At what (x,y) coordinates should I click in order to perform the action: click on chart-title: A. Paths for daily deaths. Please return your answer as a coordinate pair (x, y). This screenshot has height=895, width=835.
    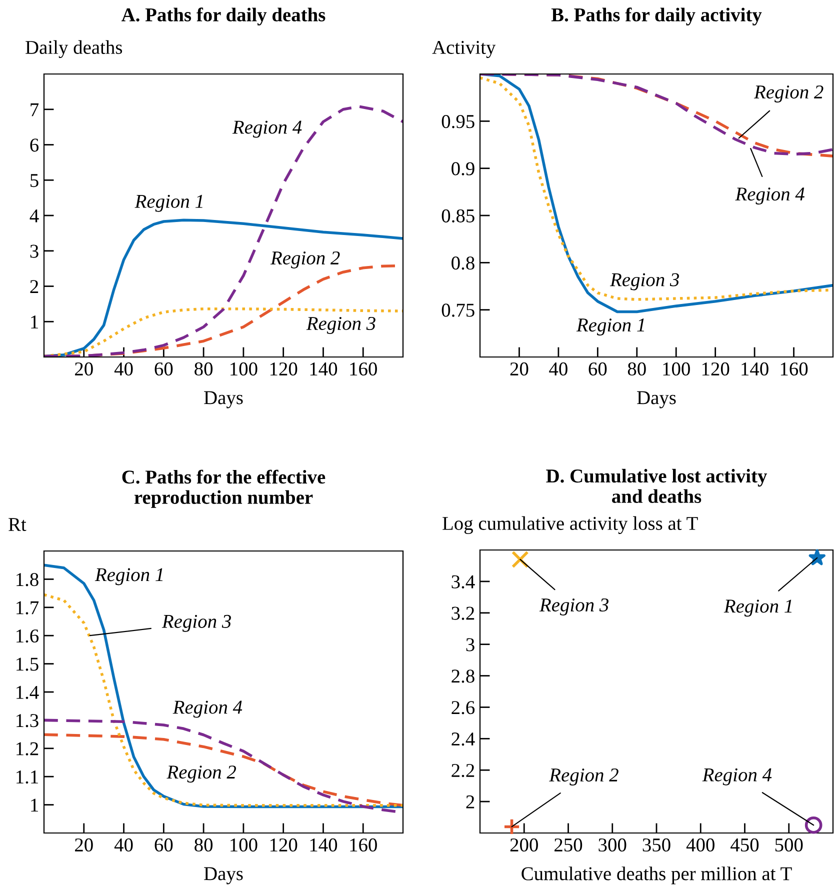
    Looking at the image, I should click on (224, 17).